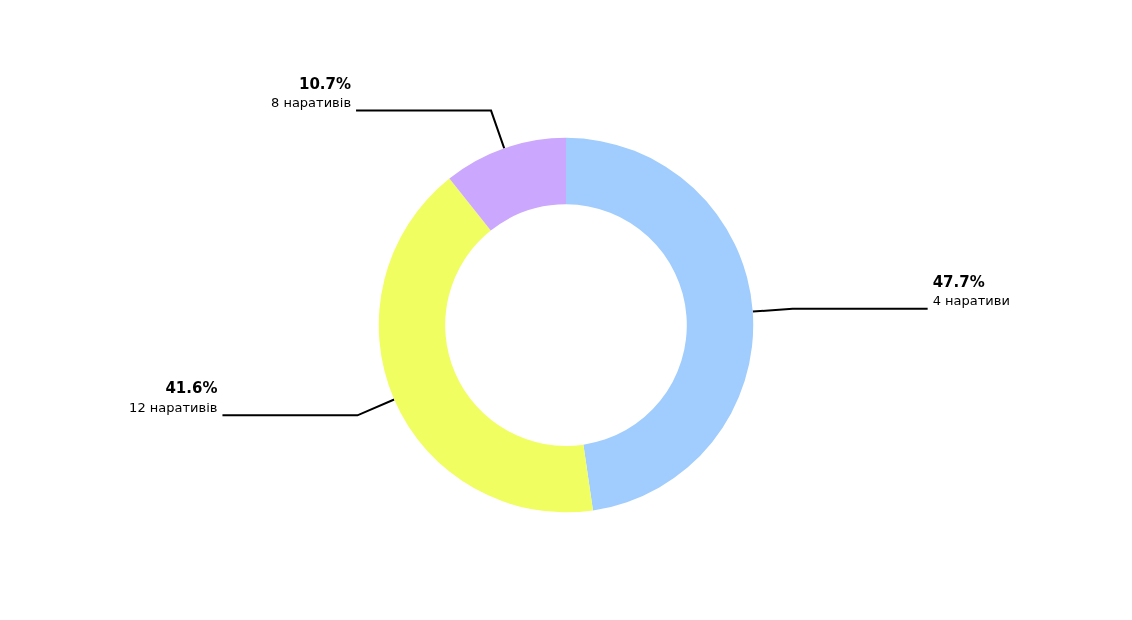 The image size is (1132, 620). What do you see at coordinates (191, 388) in the screenshot?
I see `data-label: 41.6%` at bounding box center [191, 388].